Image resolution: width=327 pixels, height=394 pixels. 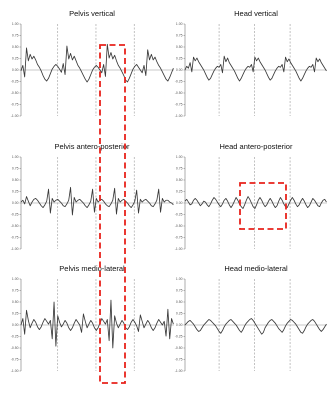 What do you see at coordinates (256, 13) in the screenshot?
I see `panel-title-head-vertical: Head vertical` at bounding box center [256, 13].